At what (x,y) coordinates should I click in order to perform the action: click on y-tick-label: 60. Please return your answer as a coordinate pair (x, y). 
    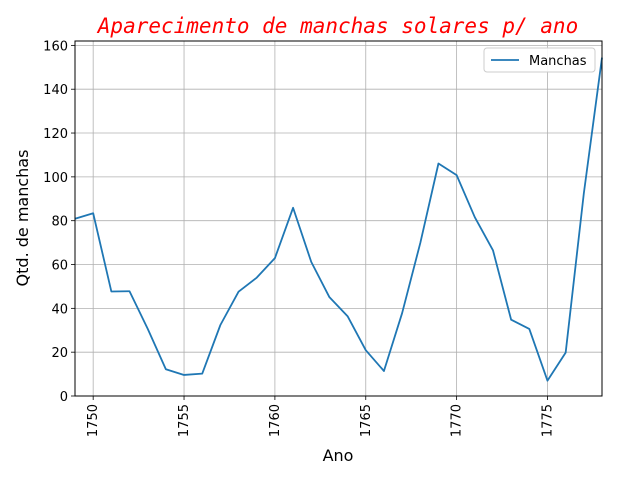
    Looking at the image, I should click on (59, 266).